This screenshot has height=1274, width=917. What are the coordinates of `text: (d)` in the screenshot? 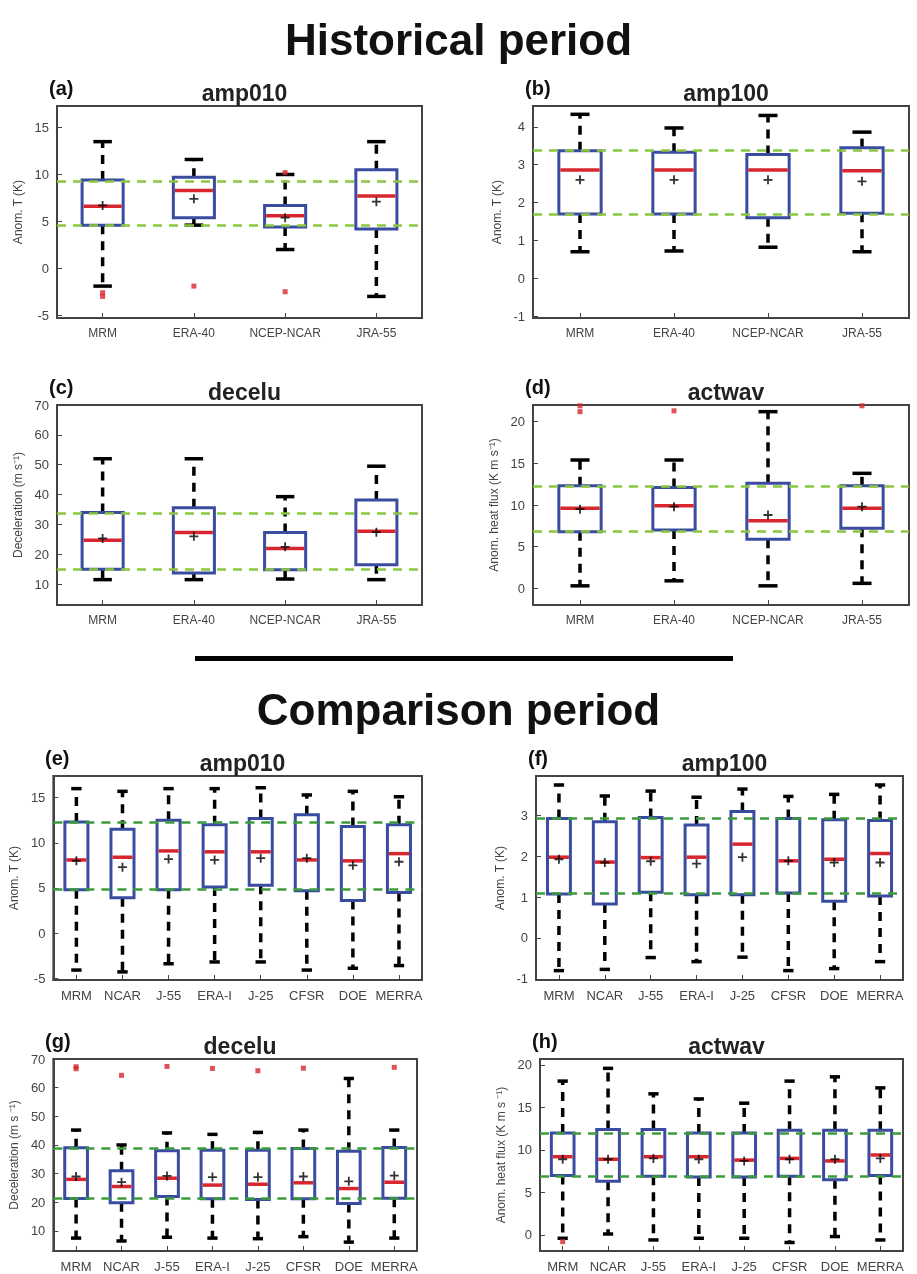 It's located at (538, 387).